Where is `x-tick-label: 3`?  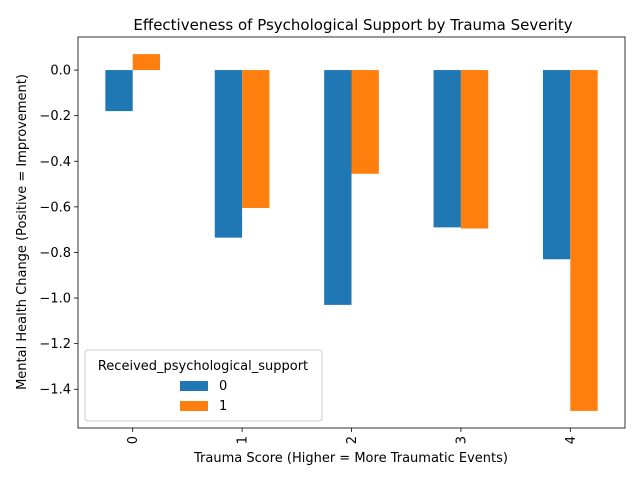 x-tick-label: 3 is located at coordinates (461, 440).